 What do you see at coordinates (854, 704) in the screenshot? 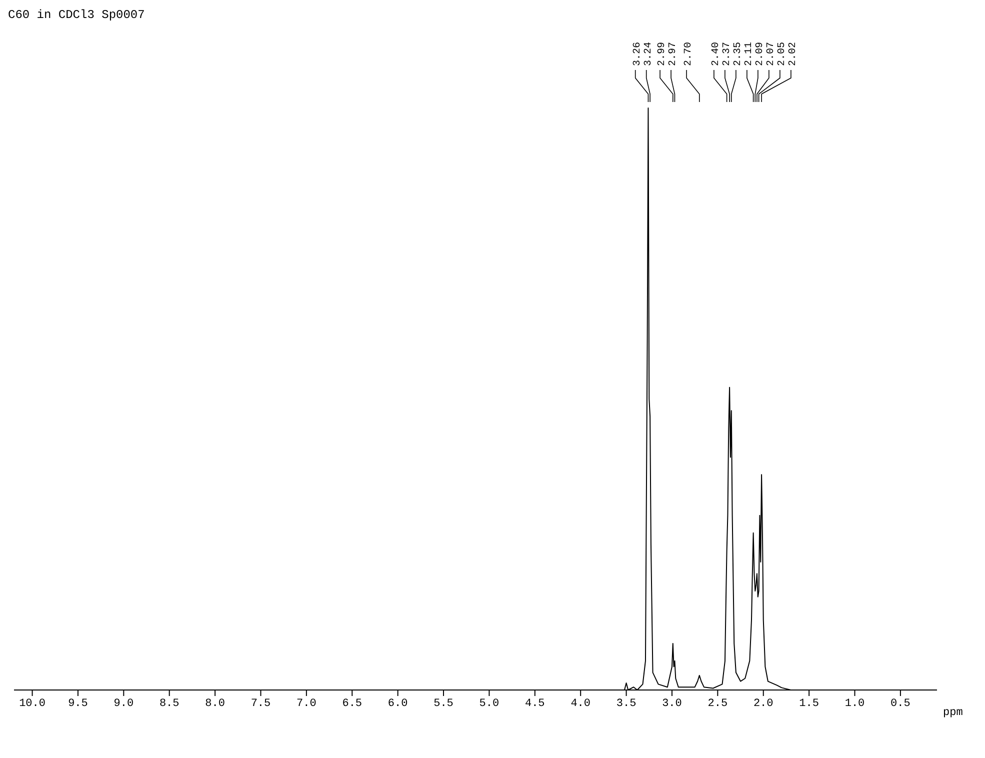
I see `x-tick-label: 1.0` at bounding box center [854, 704].